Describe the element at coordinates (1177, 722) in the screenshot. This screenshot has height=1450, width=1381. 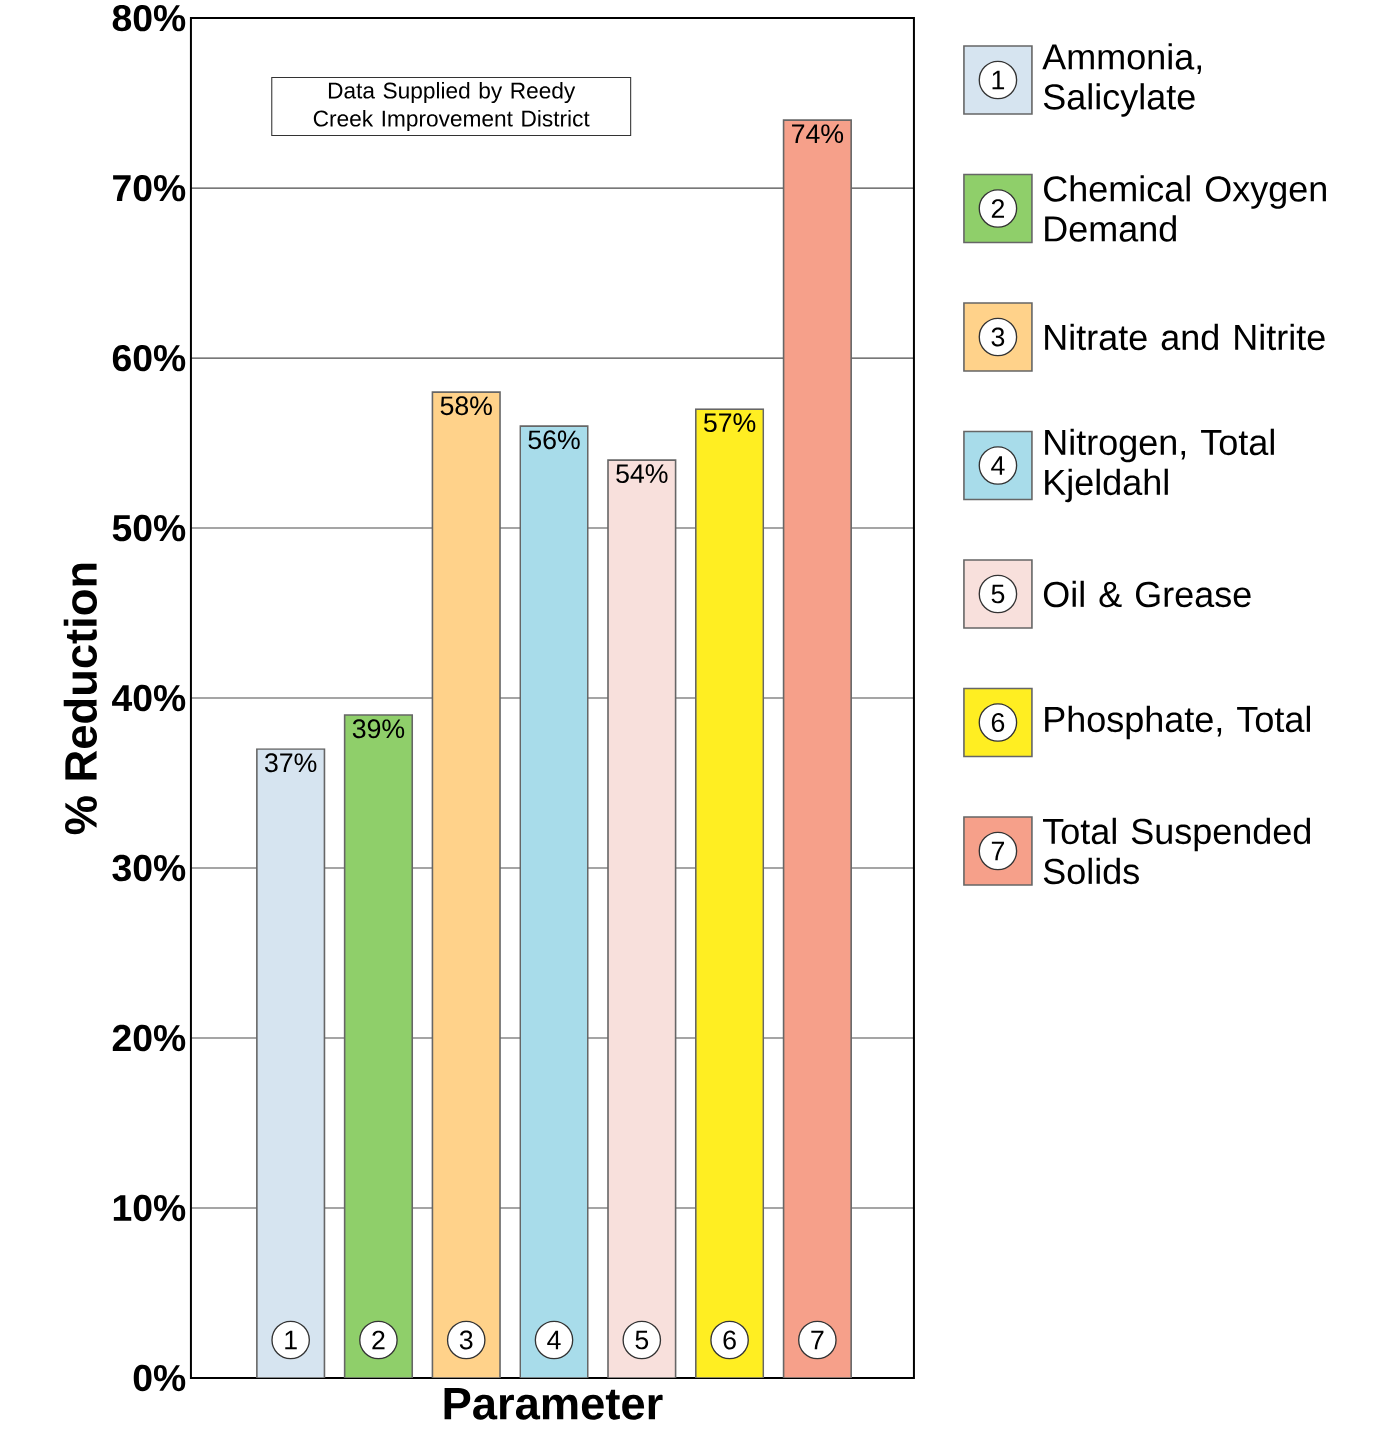
I see `legend-label: Phosphate, Total` at that location.